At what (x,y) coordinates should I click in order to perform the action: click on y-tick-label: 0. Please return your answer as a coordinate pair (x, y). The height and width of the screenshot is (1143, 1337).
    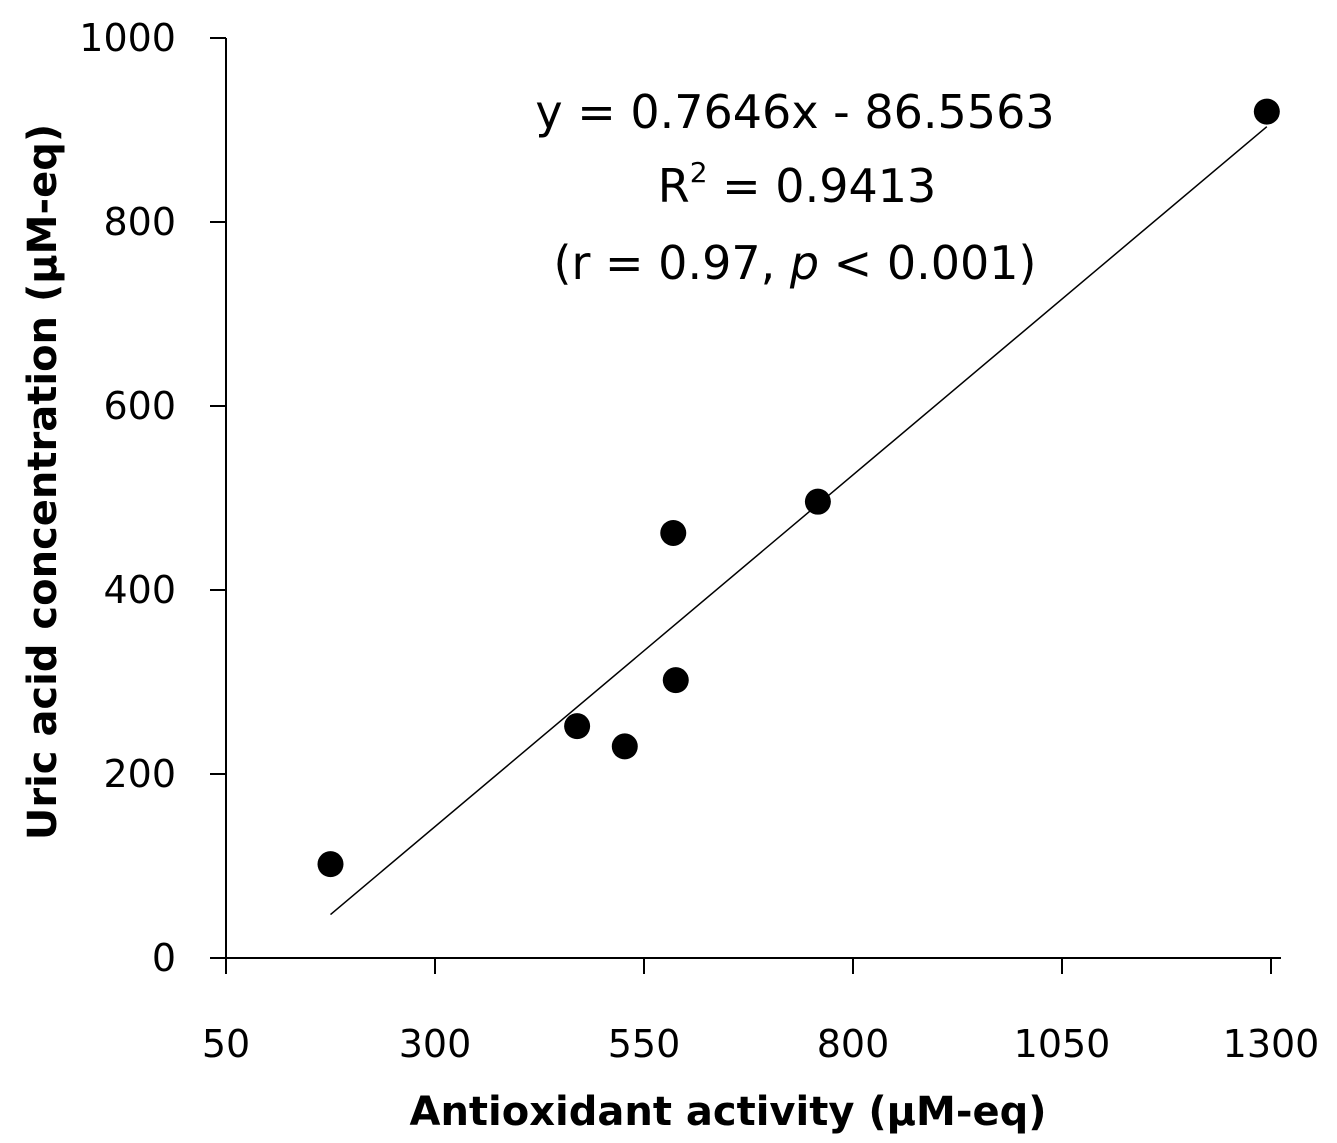
    Looking at the image, I should click on (164, 958).